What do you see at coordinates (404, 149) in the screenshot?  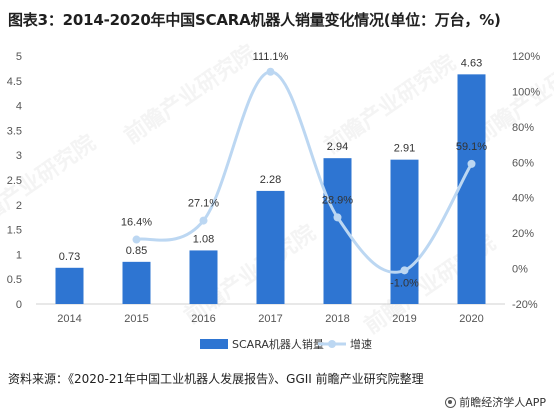 I see `bar-value-label: 2.91` at bounding box center [404, 149].